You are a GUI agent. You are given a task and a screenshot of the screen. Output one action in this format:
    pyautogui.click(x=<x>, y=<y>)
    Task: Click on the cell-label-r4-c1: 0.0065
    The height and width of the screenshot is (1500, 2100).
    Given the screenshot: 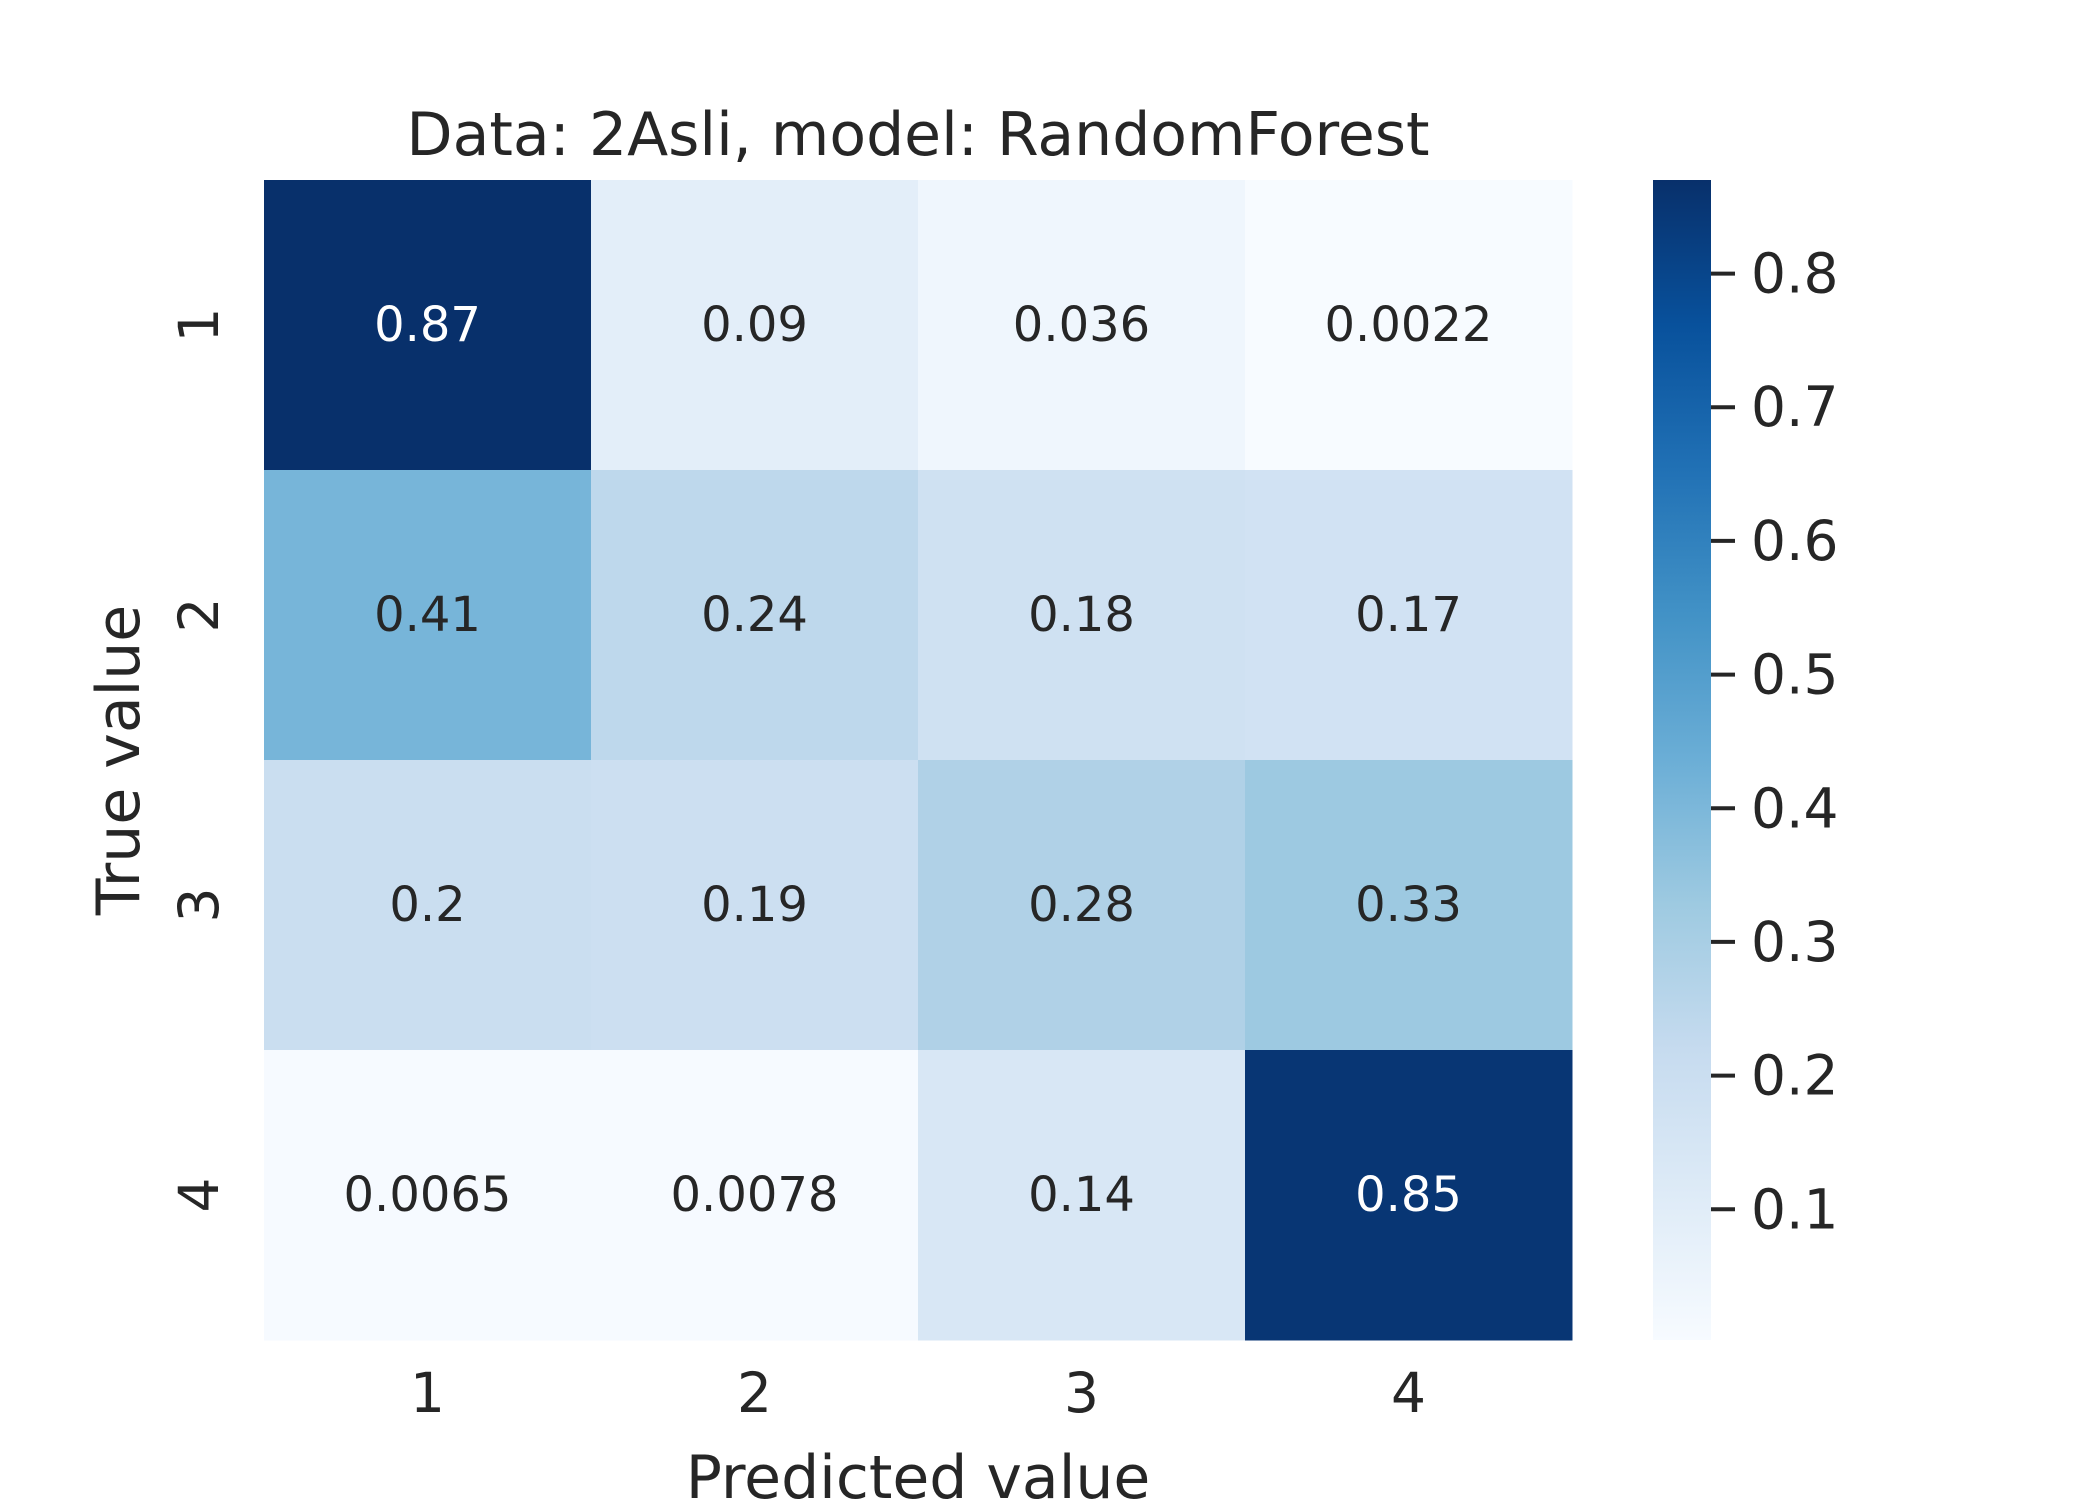 What is the action you would take?
    pyautogui.click(x=428, y=1195)
    